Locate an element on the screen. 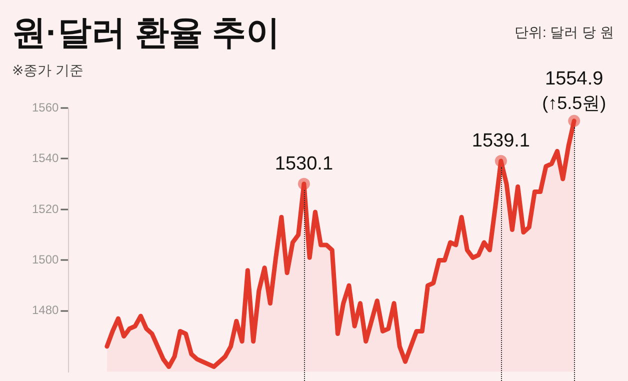 The image size is (628, 381). y-tick-label: 1500 is located at coordinates (46, 259).